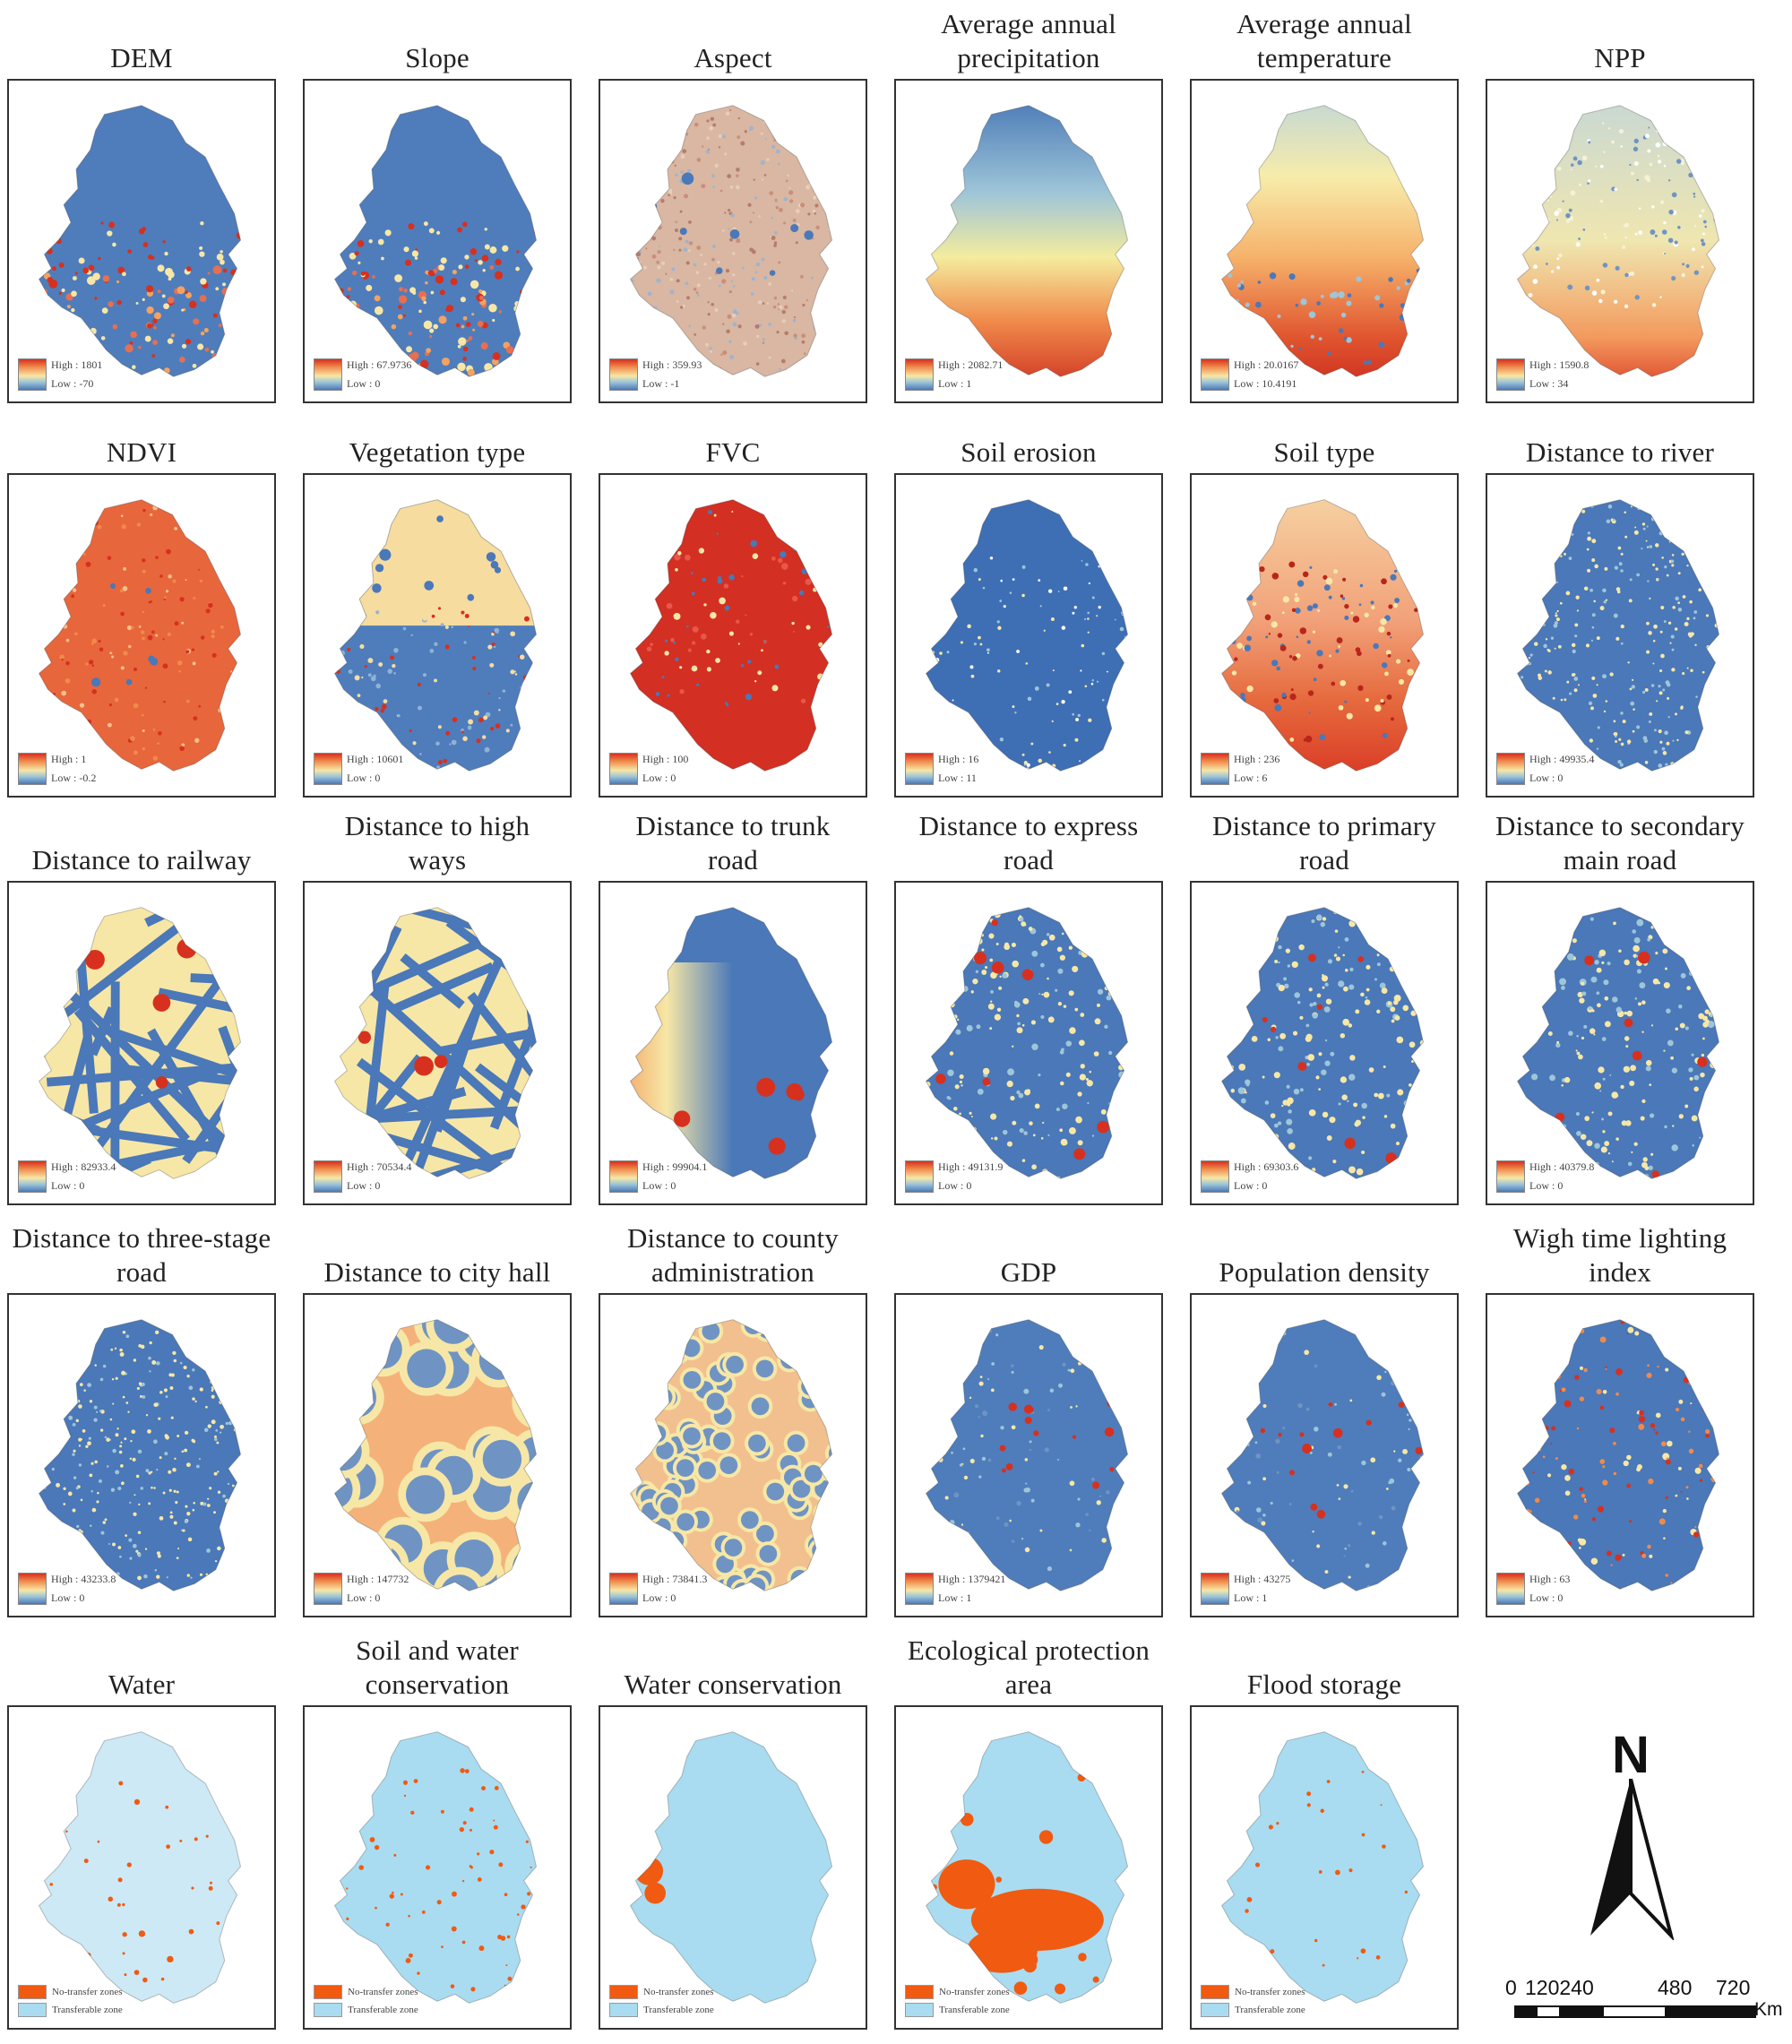 The height and width of the screenshot is (2044, 1792). I want to click on scale-tick-3: 720, so click(1734, 1988).